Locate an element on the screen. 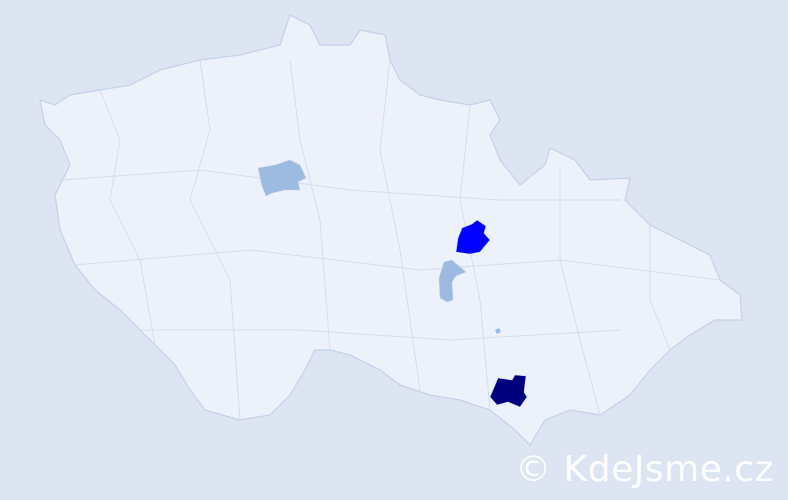  region-mid is located at coordinates (473, 237).